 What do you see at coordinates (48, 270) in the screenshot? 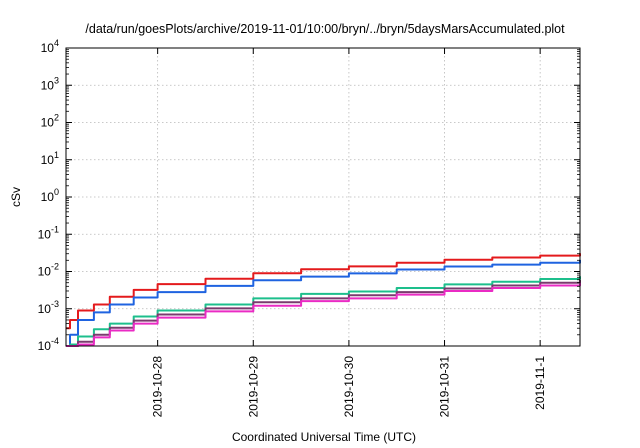
I see `y-tick-label: 10⁻²` at bounding box center [48, 270].